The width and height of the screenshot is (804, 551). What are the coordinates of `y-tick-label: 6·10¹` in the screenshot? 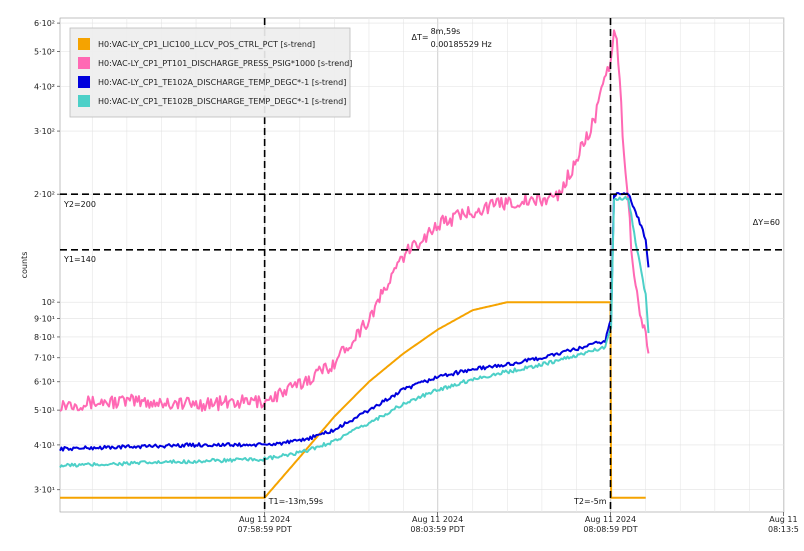 It's located at (44, 382).